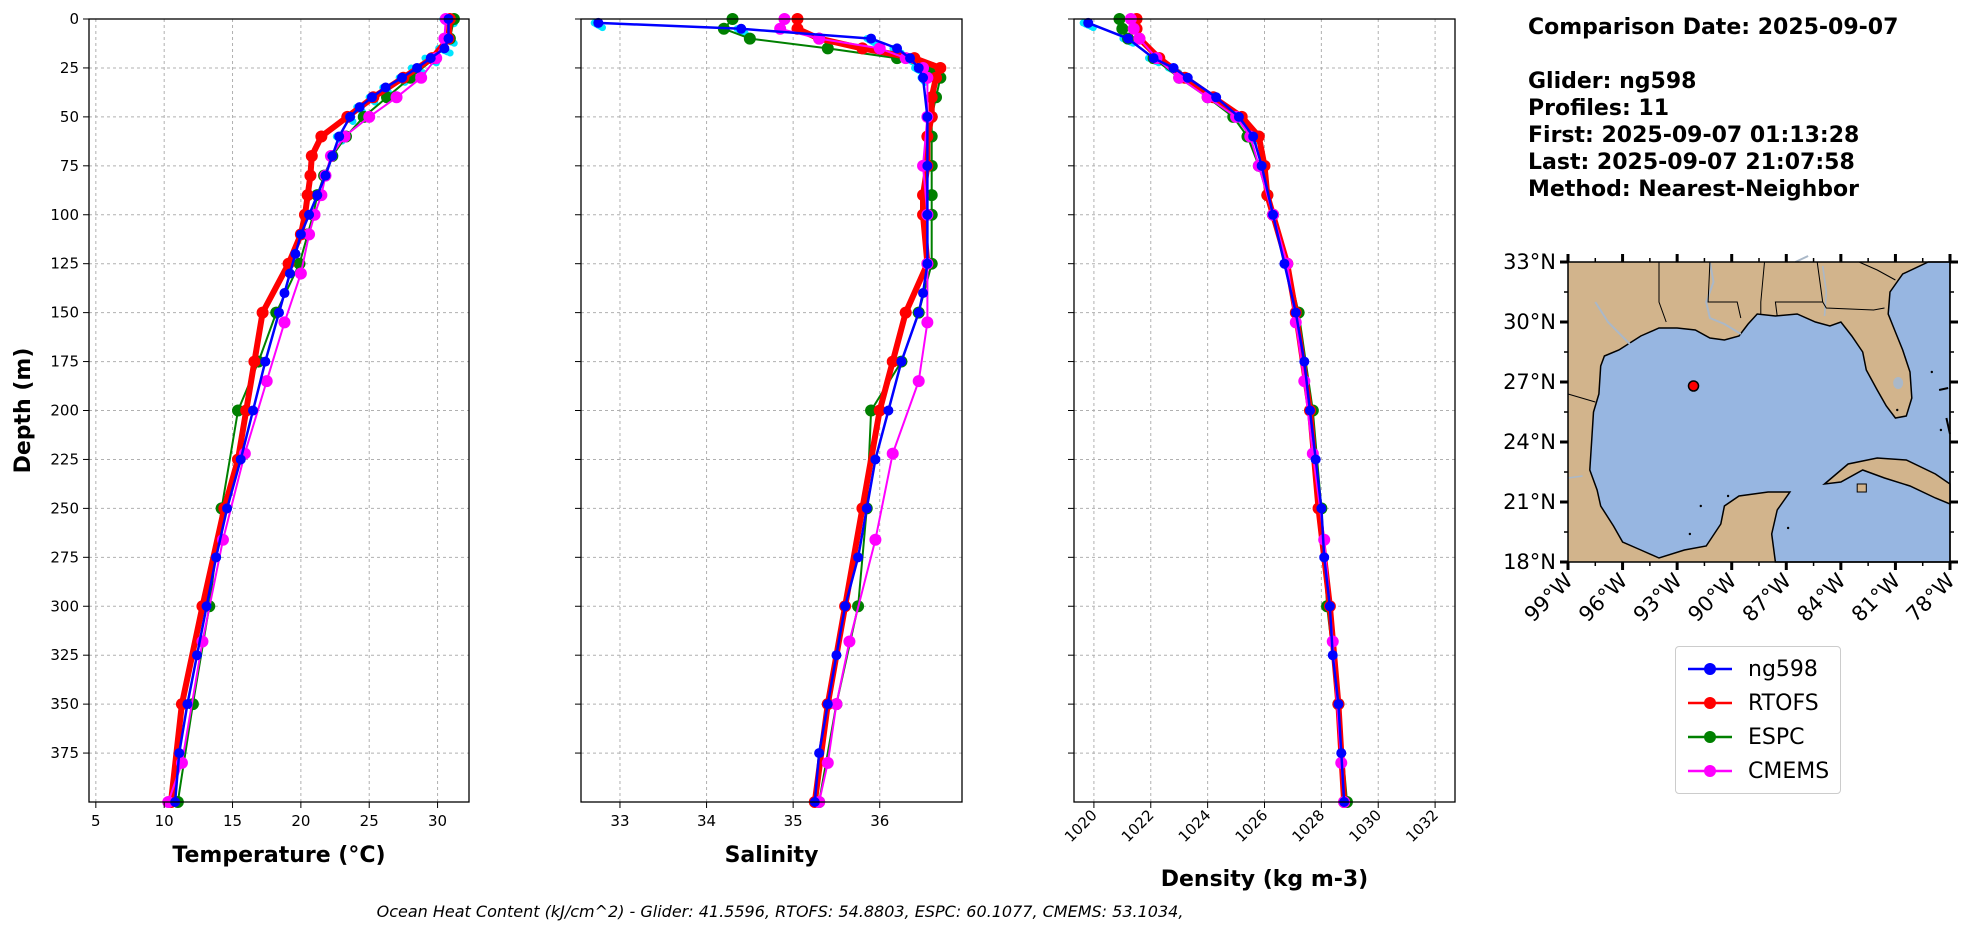  What do you see at coordinates (1612, 323) in the screenshot?
I see `texas-river` at bounding box center [1612, 323].